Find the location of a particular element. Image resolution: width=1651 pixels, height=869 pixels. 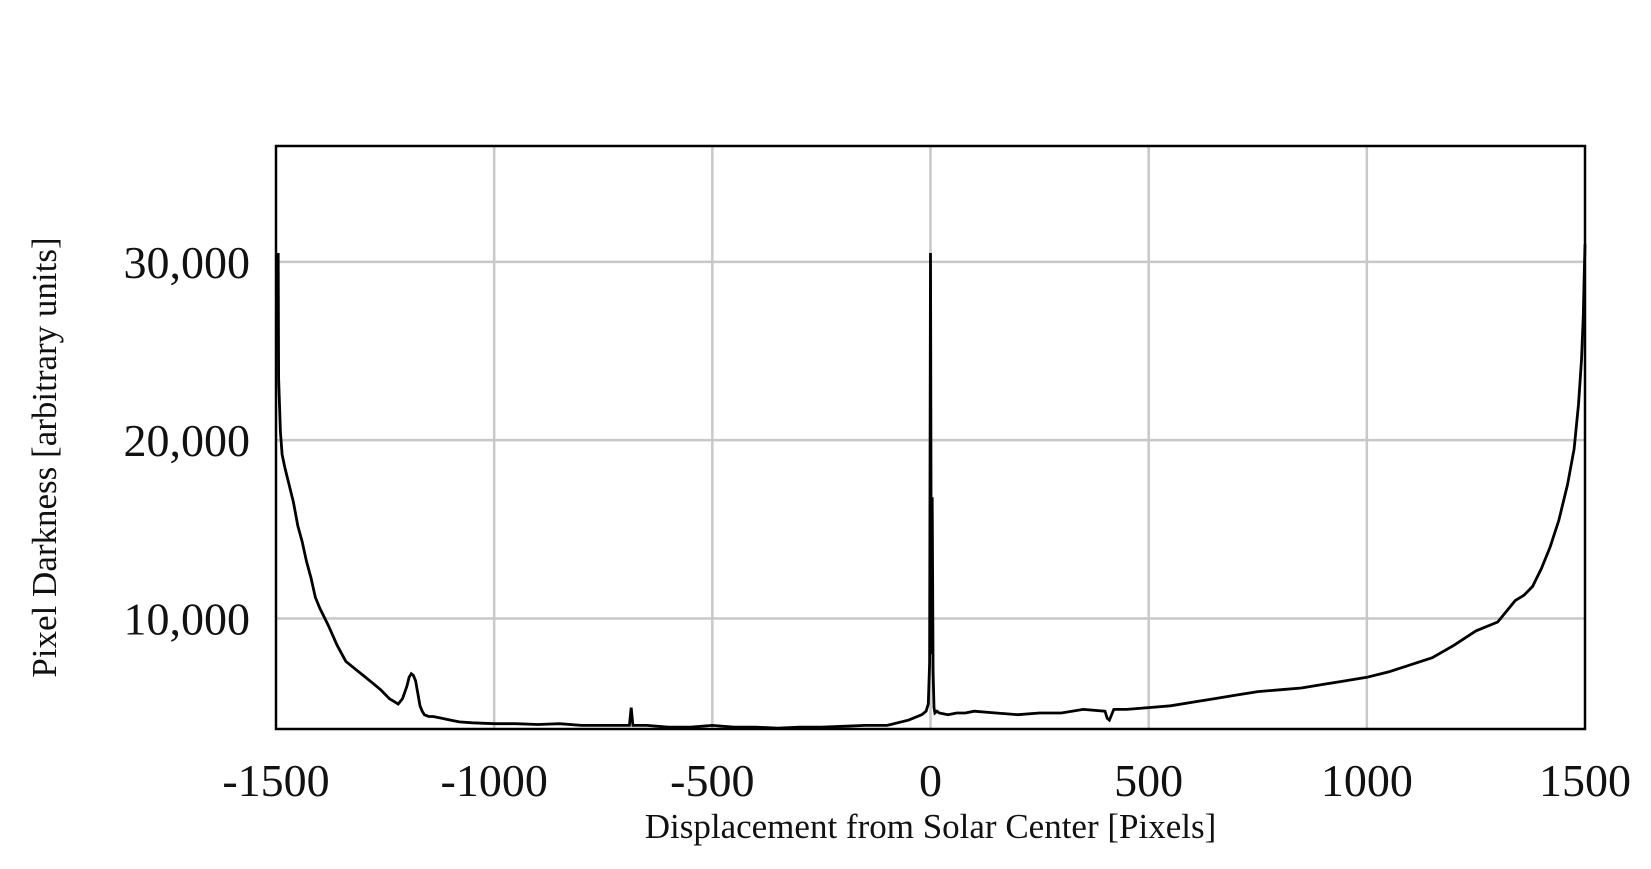

y-axis-tick-labels: 10,000 20,000 30,000 is located at coordinates (187, 441).